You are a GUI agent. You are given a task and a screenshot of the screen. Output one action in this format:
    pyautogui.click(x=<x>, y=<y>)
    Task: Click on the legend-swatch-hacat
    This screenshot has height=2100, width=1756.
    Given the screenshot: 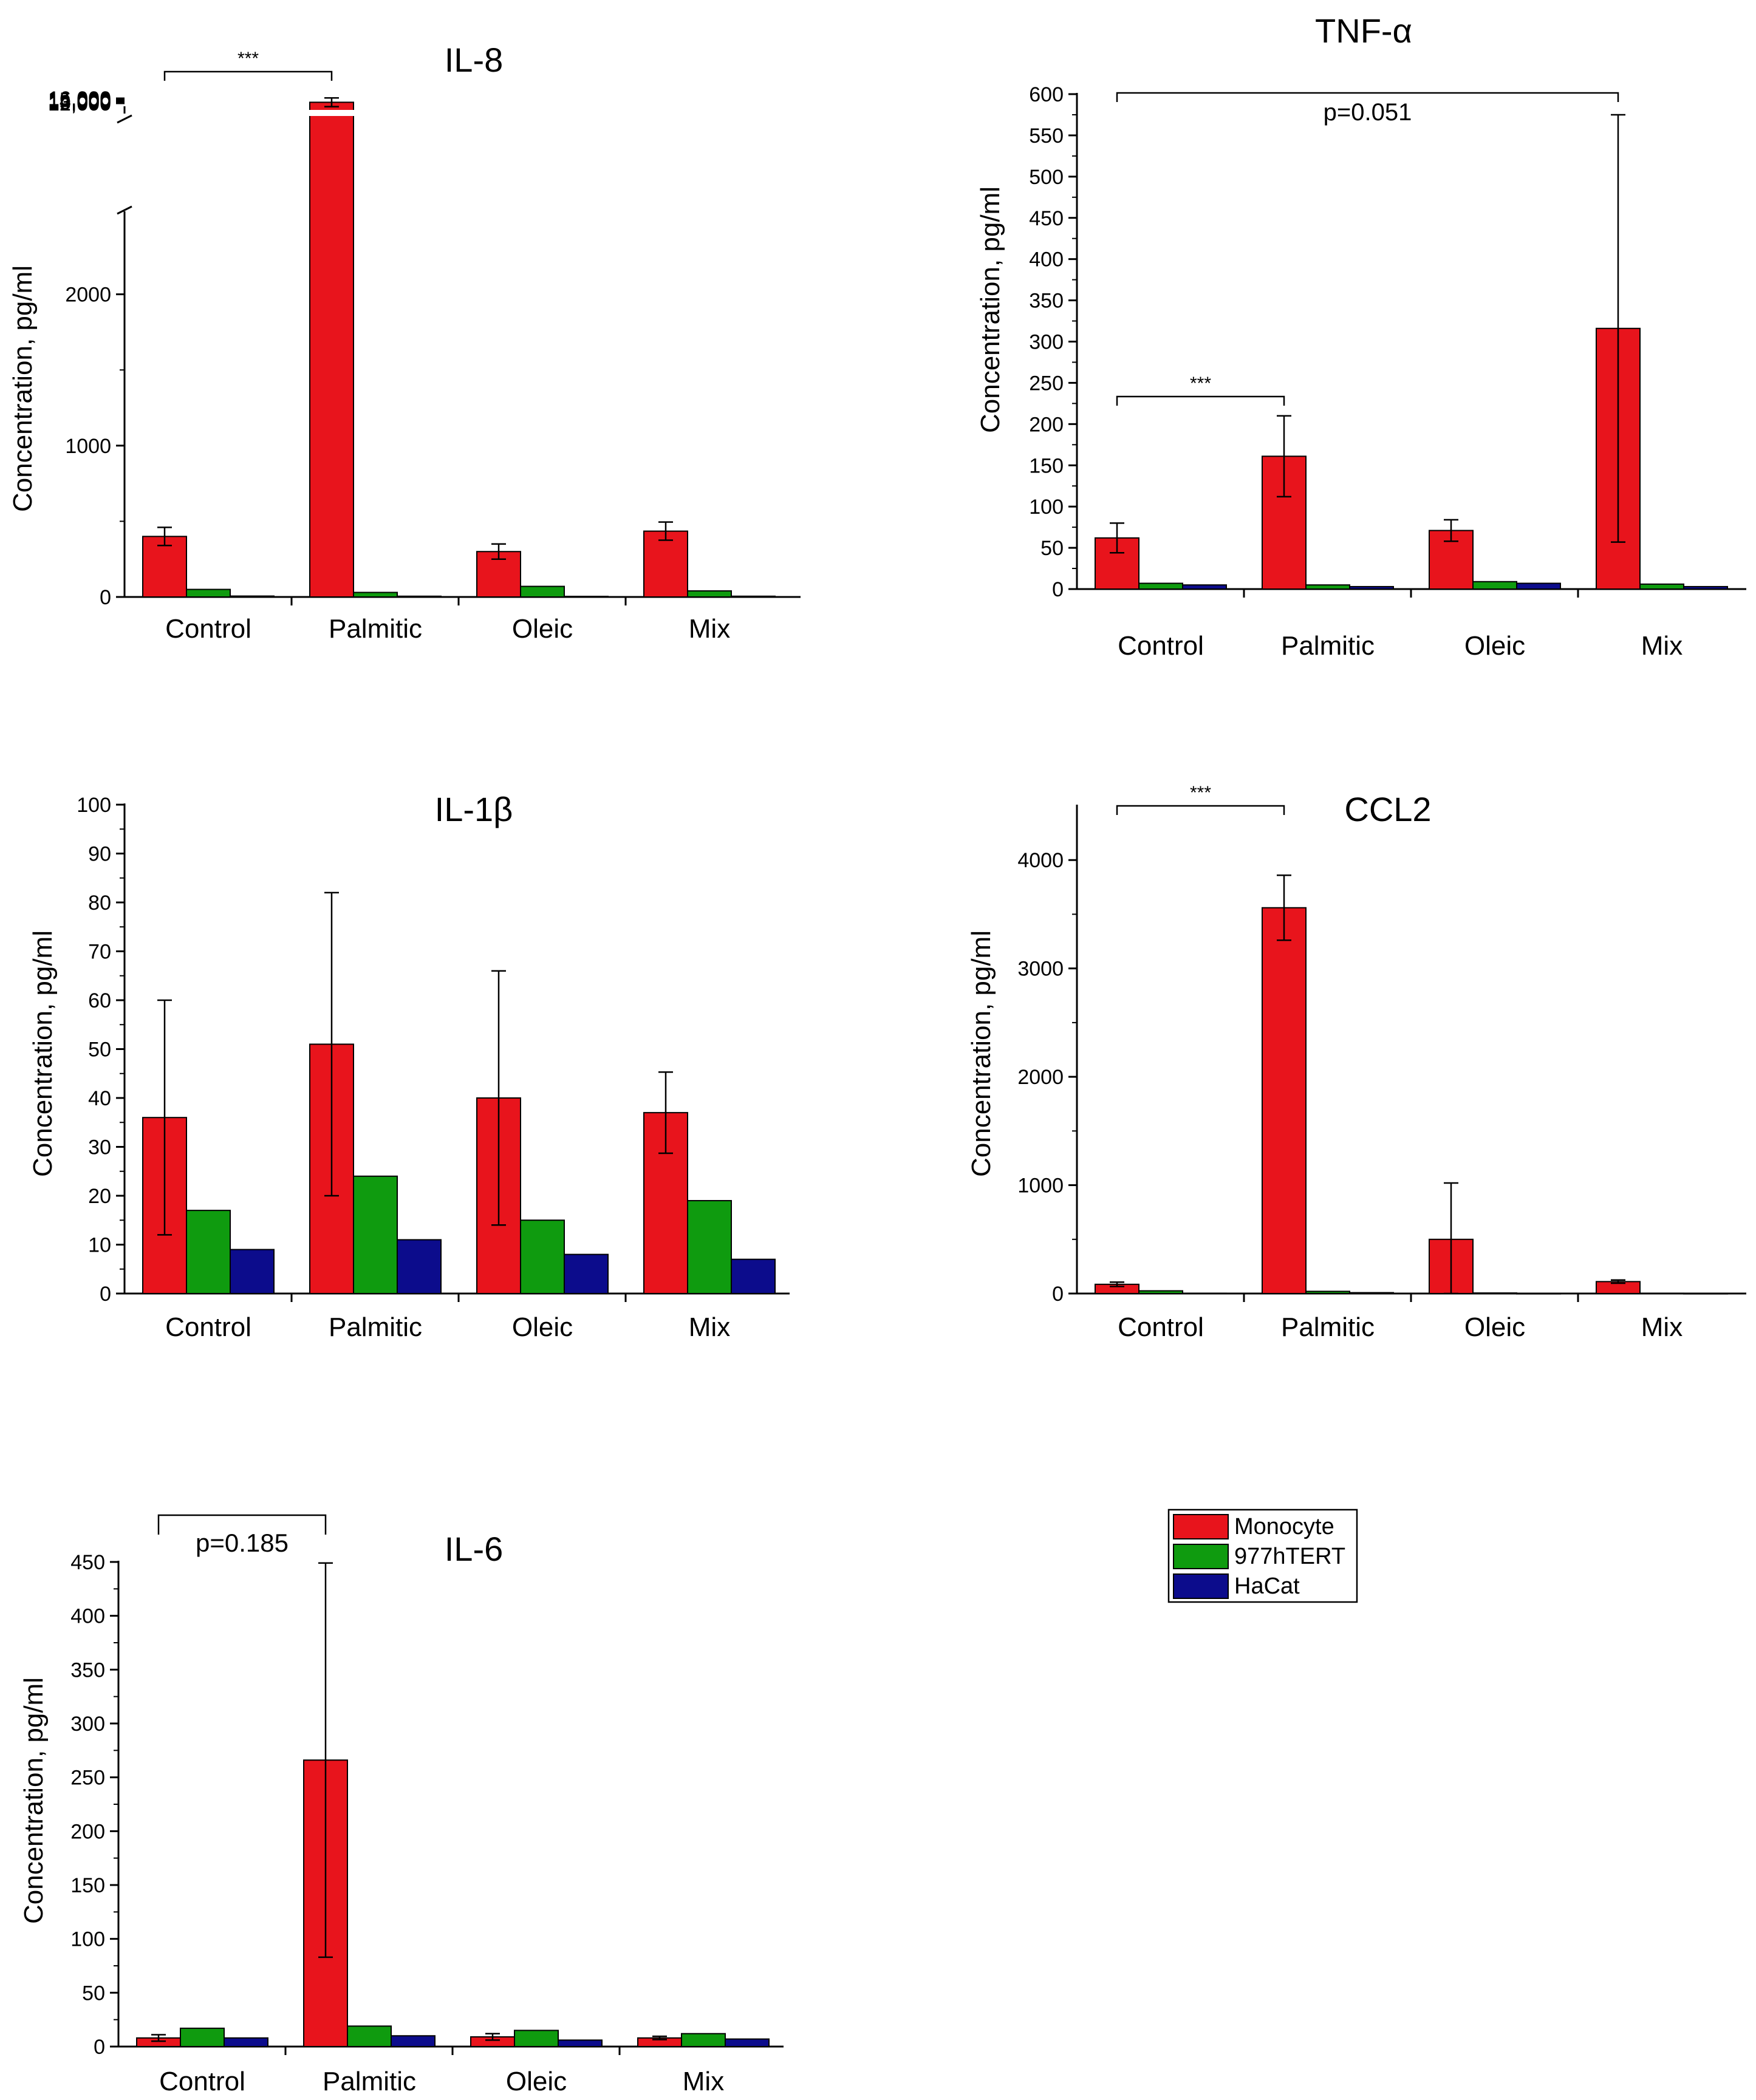 What is the action you would take?
    pyautogui.click(x=1201, y=1586)
    